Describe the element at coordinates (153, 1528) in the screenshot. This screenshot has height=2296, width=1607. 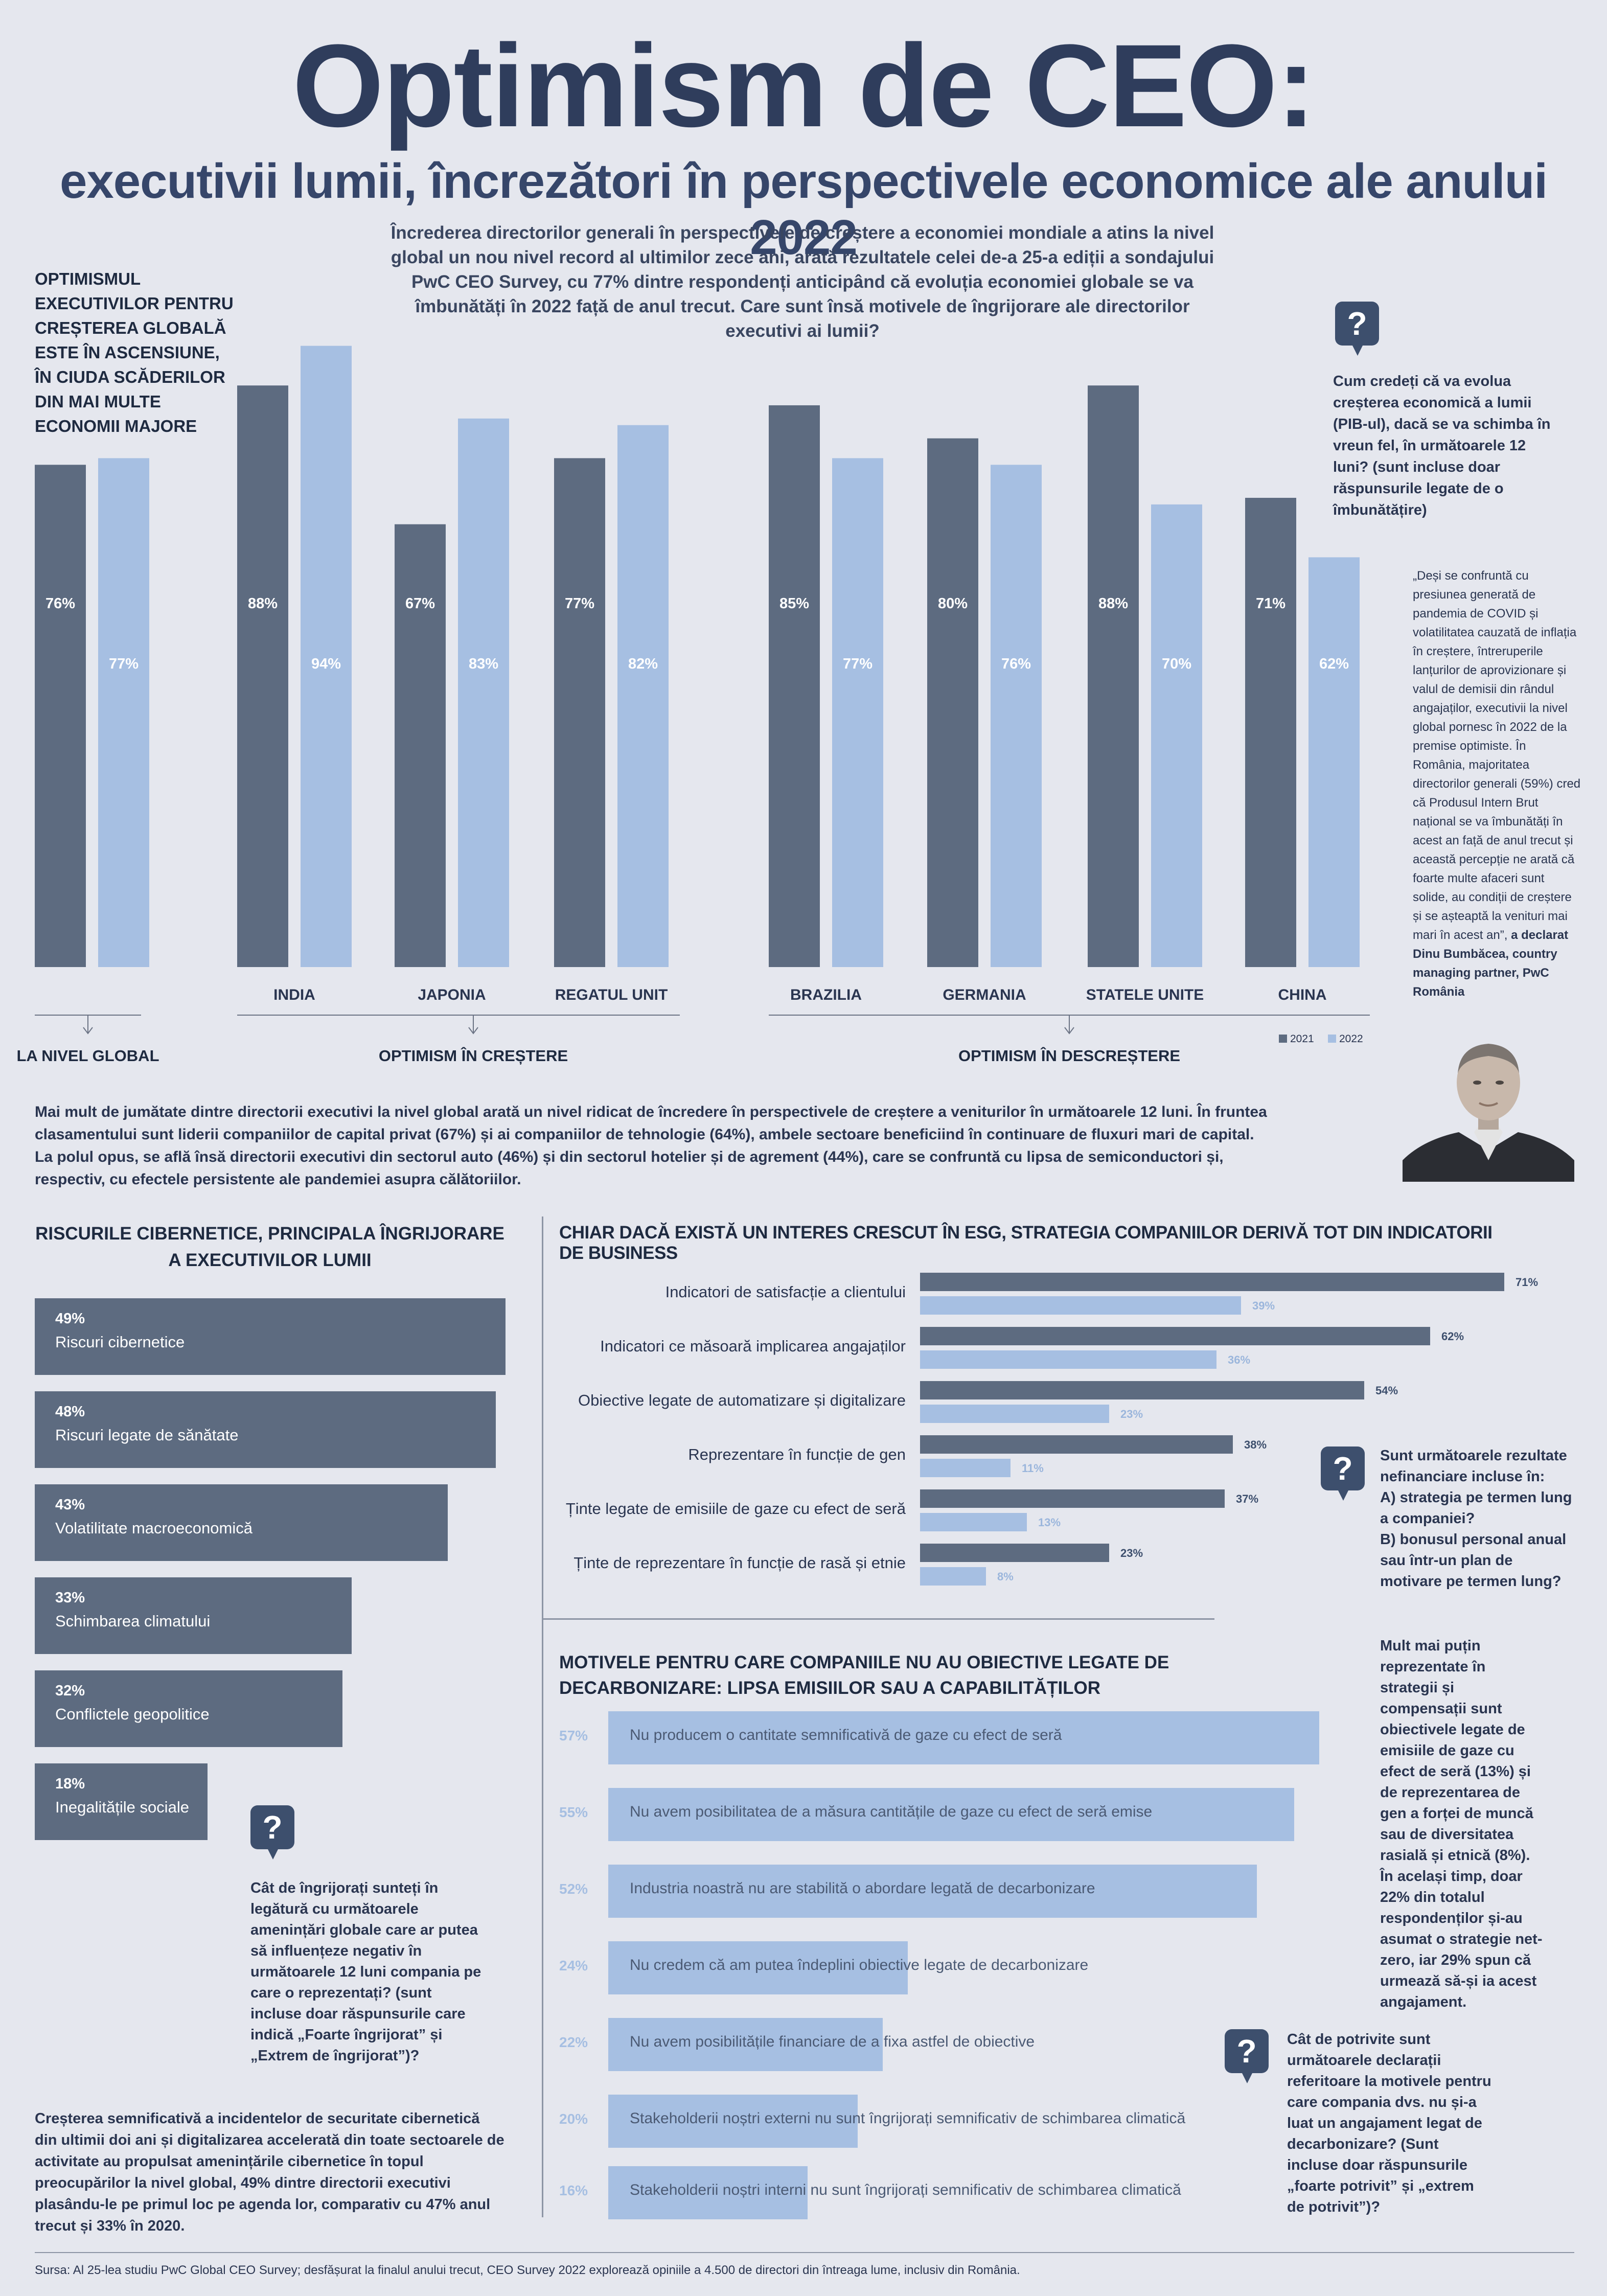
I see `risk-label: Volatilitate macroeconomică` at that location.